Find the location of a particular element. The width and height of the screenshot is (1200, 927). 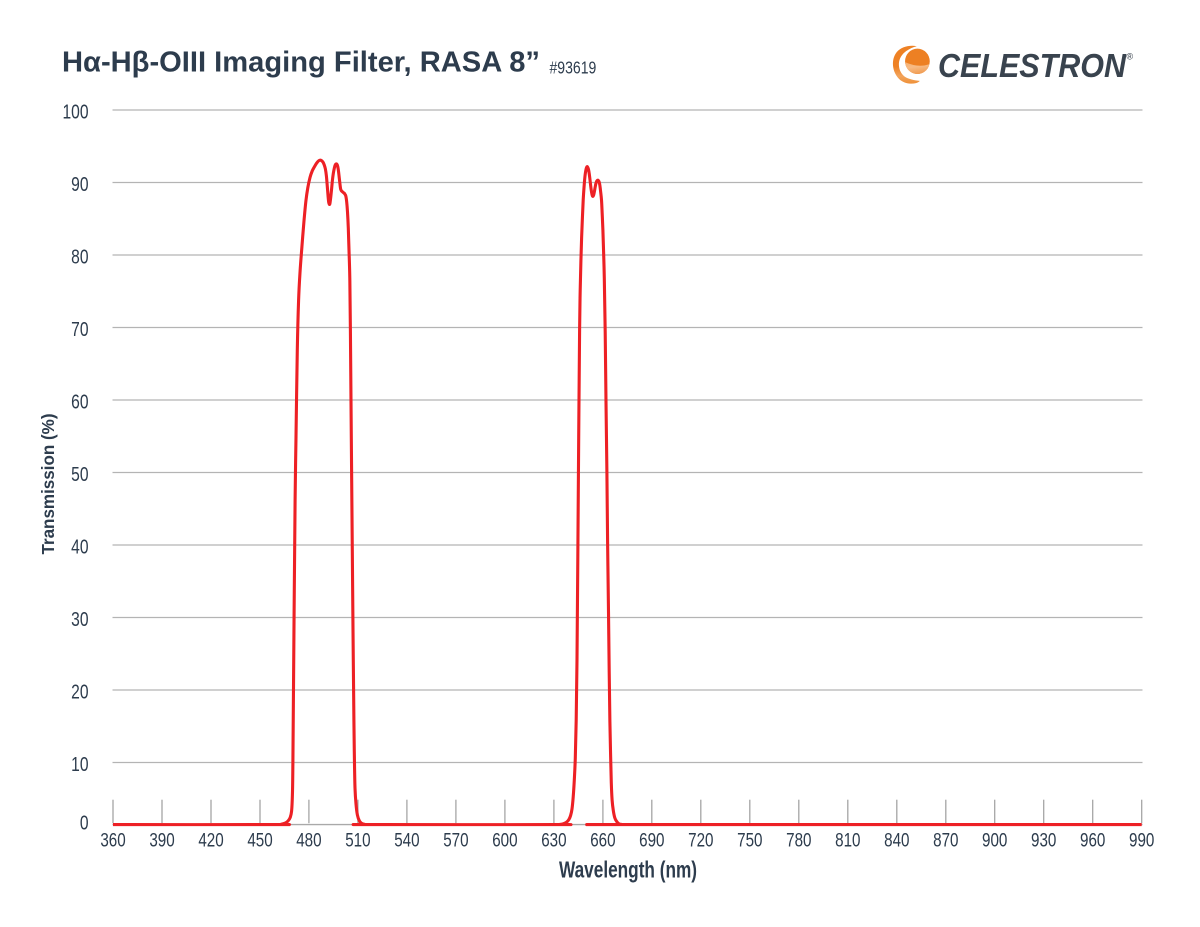

svg-text: 900 is located at coordinates (994, 840).